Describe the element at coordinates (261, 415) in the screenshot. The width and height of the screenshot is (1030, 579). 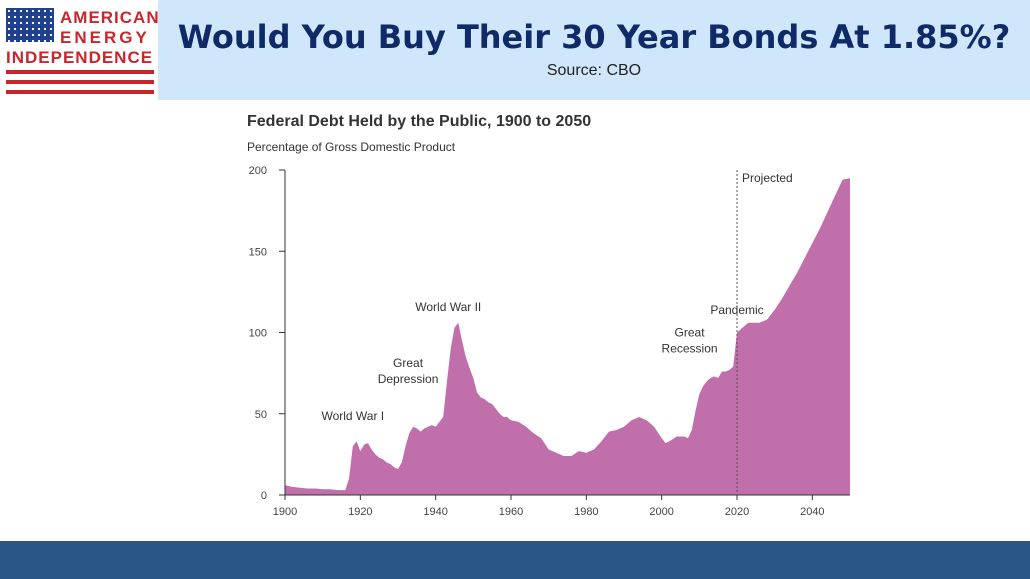
I see `y-tick-label: 50` at that location.